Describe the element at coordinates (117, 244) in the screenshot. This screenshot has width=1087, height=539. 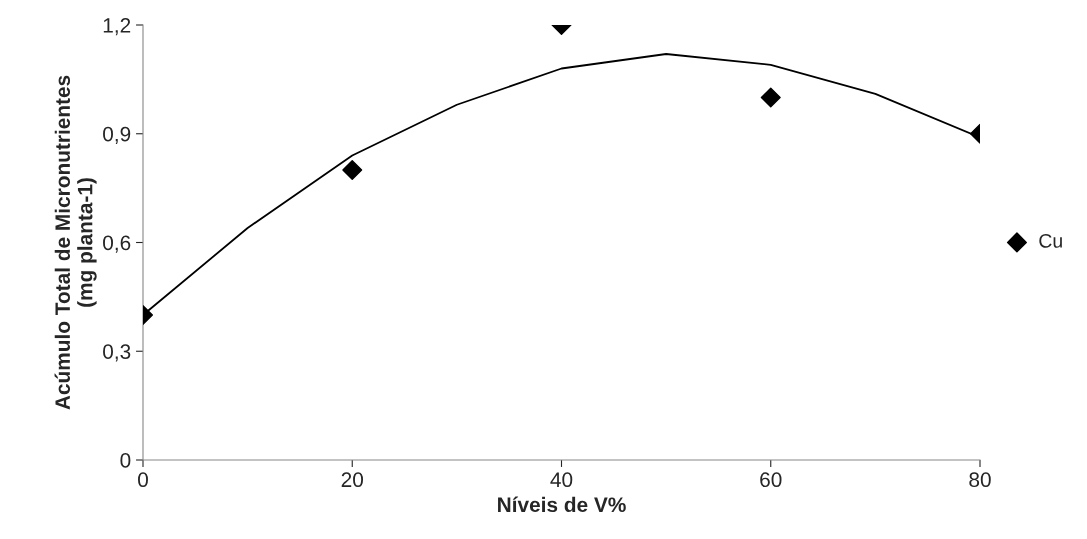
I see `y-tick-label: 0,6` at that location.